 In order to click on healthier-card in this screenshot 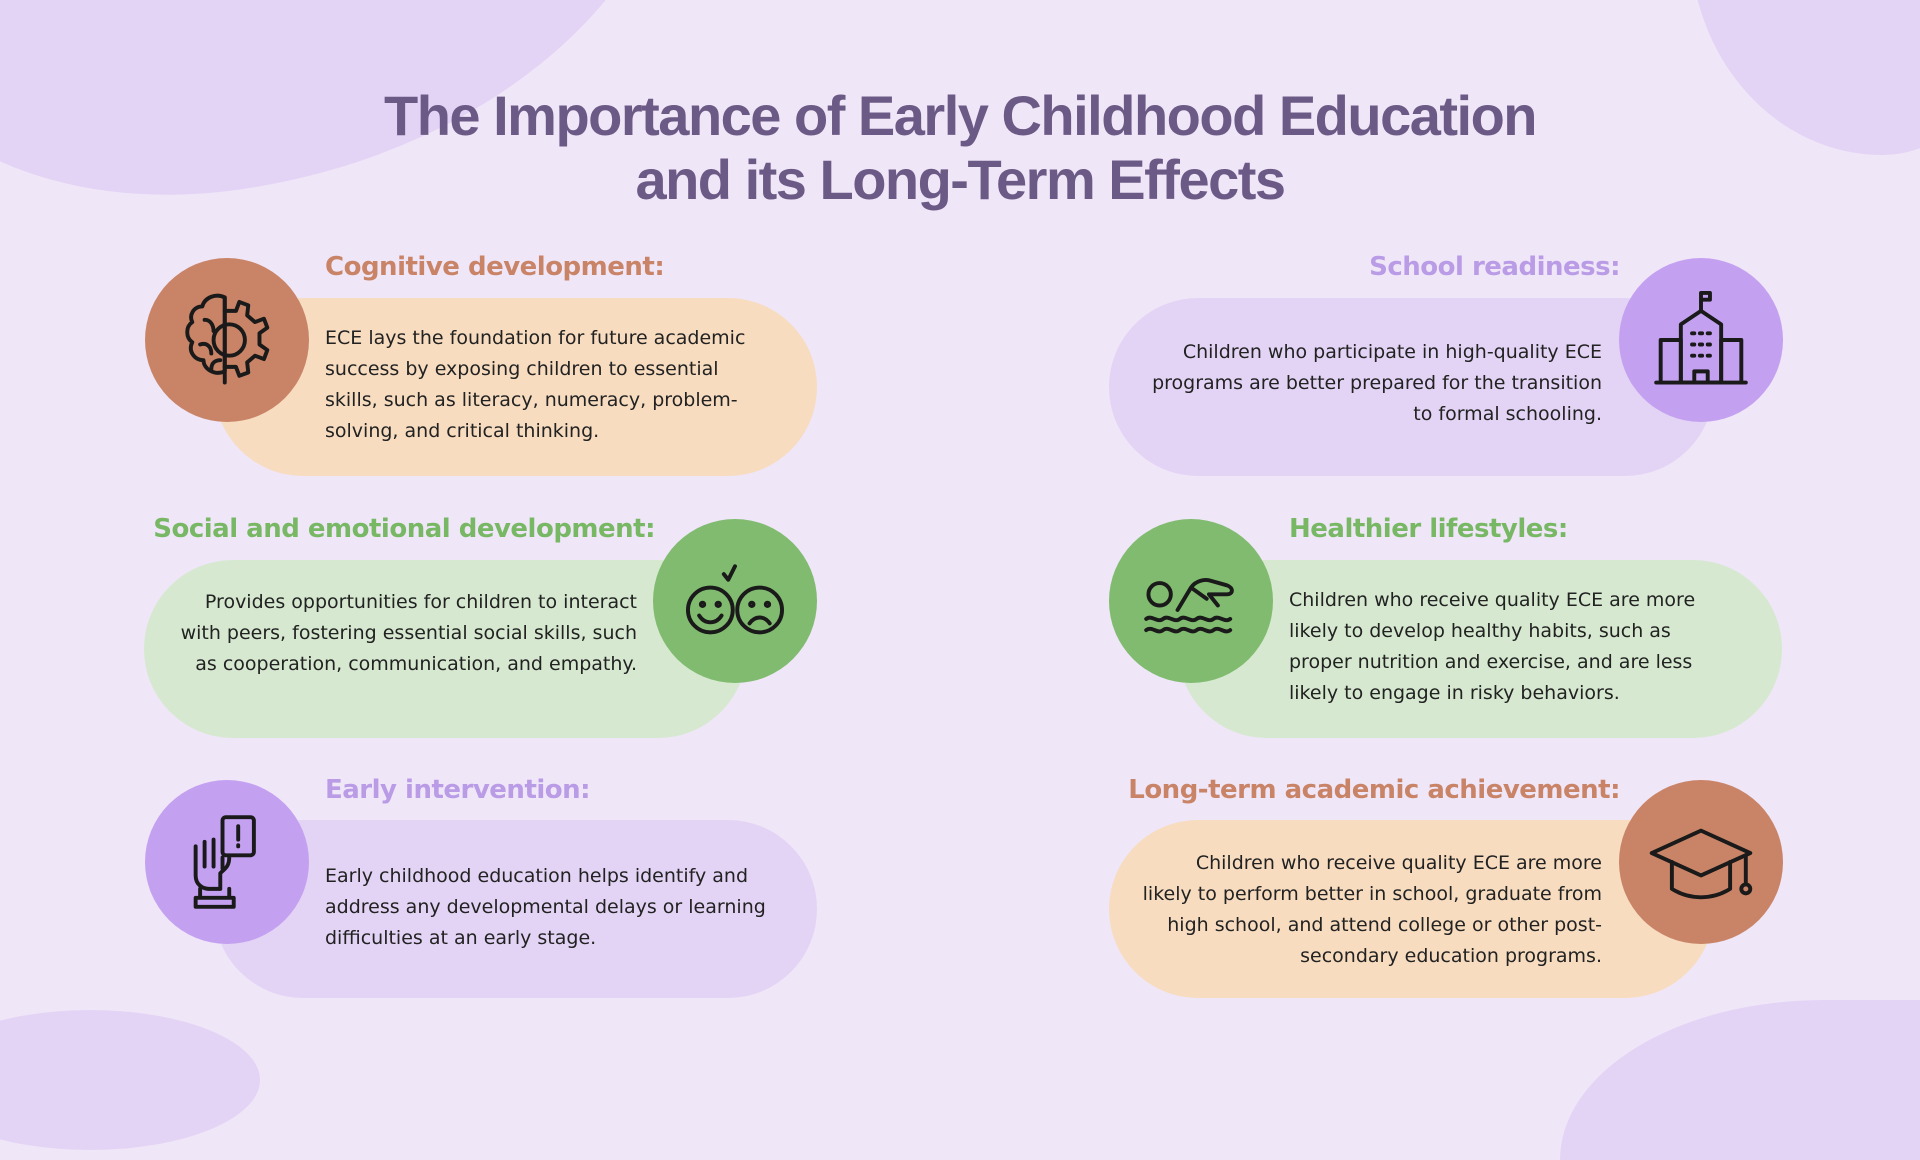, I will do `click(1480, 649)`.